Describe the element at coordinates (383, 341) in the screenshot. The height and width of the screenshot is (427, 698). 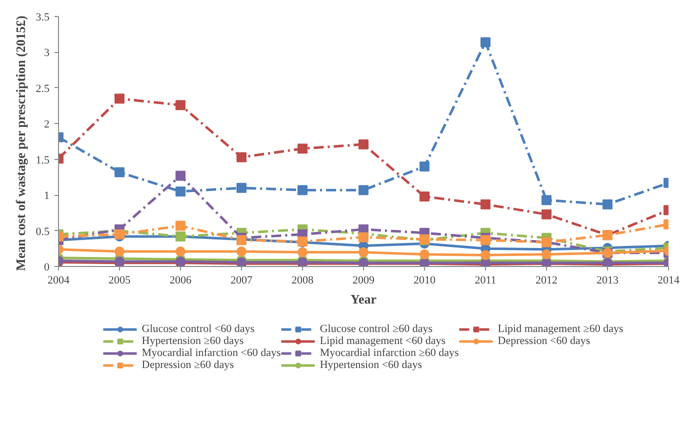
I see `legend-label: Lipid management <60 days` at that location.